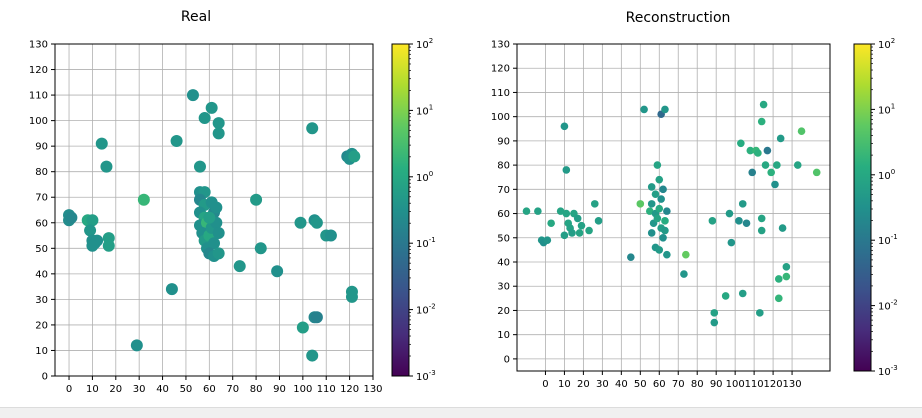 This screenshot has width=922, height=418. I want to click on colorbar-tick-label: 10², so click(886, 44).